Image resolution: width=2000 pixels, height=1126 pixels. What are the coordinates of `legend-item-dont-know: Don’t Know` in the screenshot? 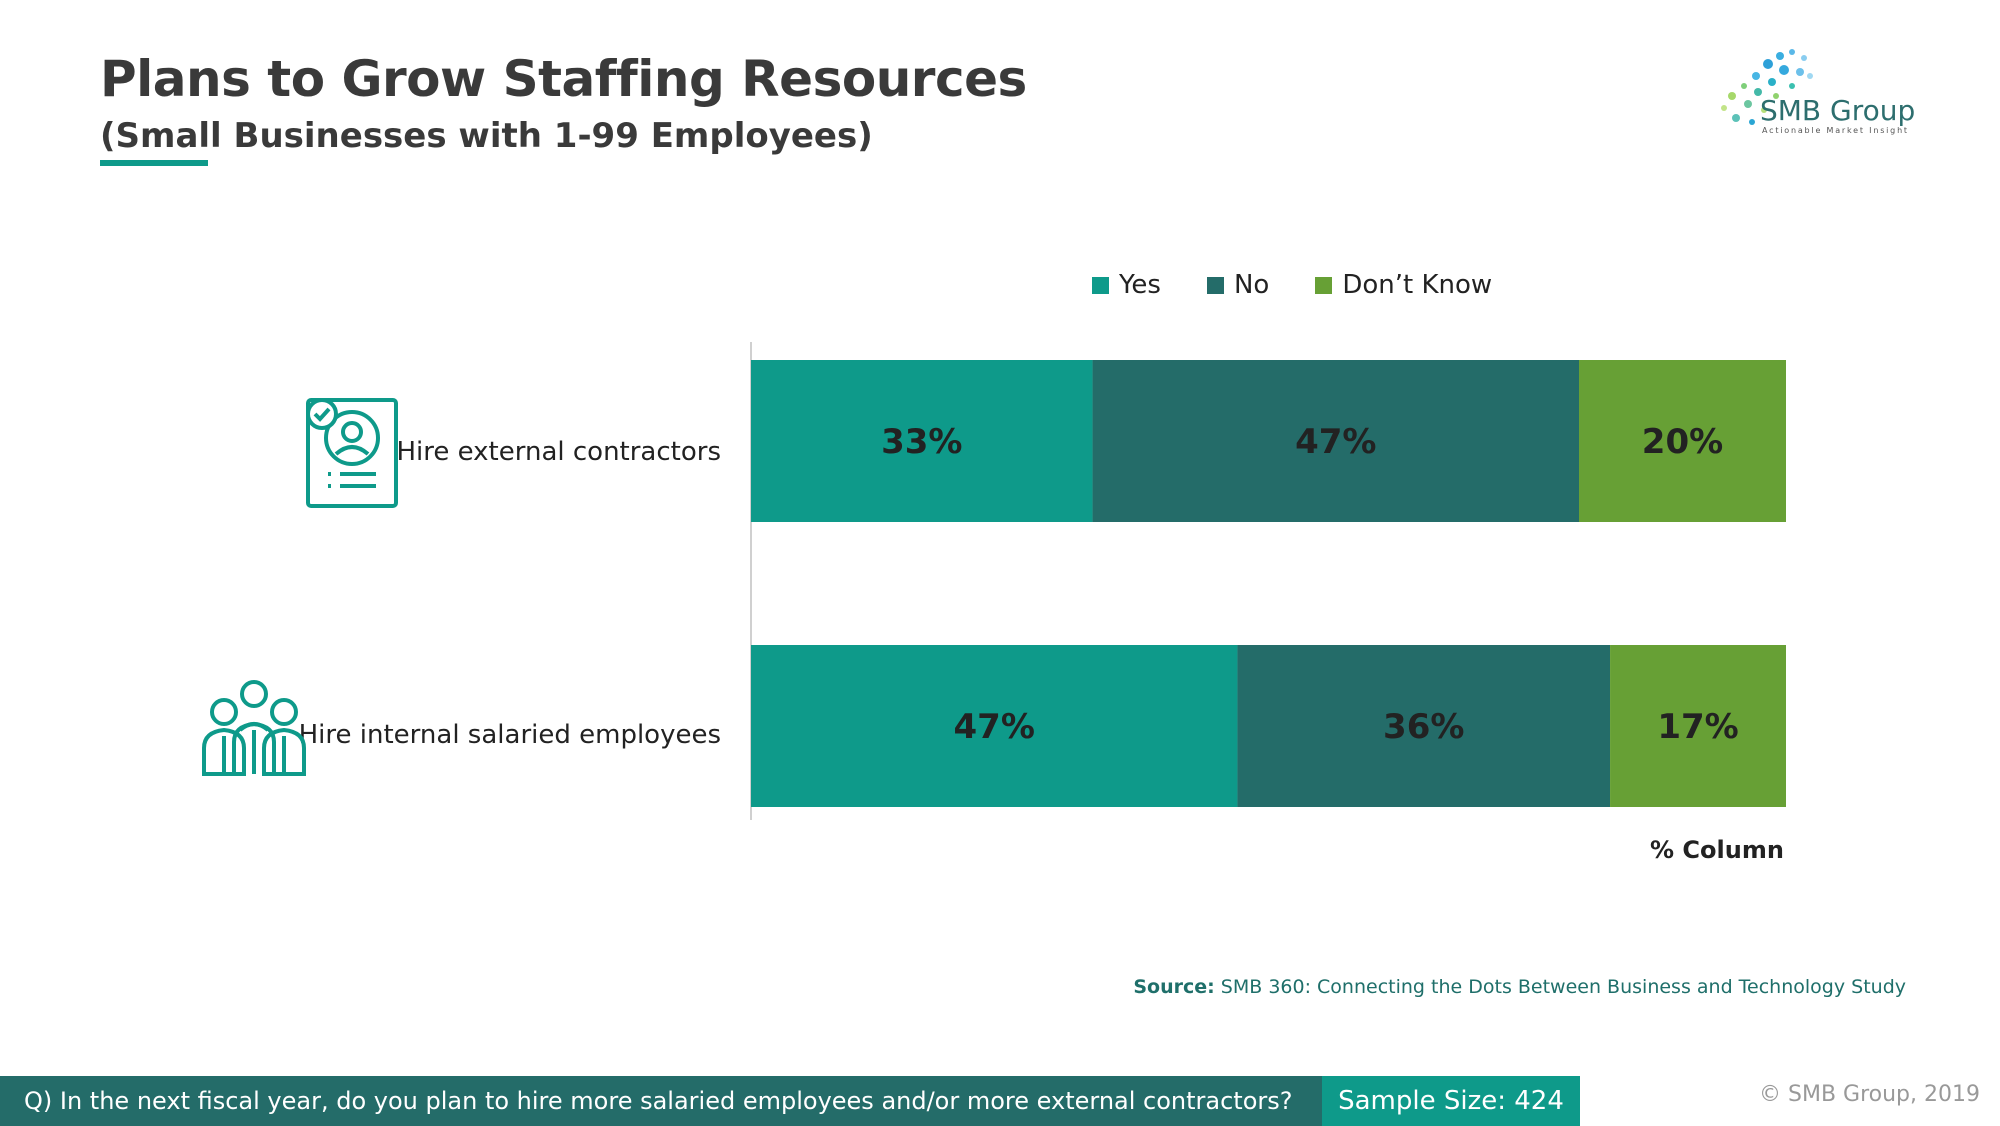 It's located at (1403, 285).